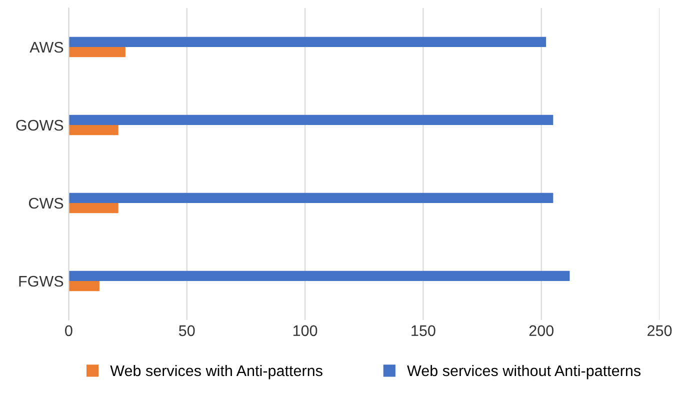  I want to click on legend-label: Web services with Anti-patterns, so click(216, 372).